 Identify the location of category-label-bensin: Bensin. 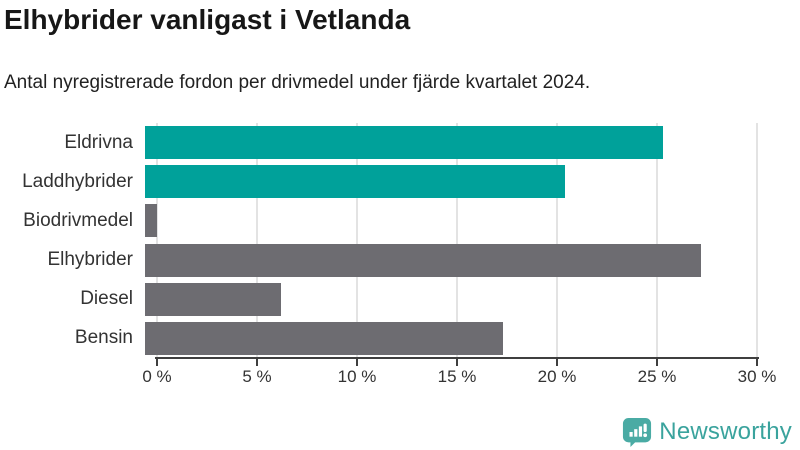
(103, 338).